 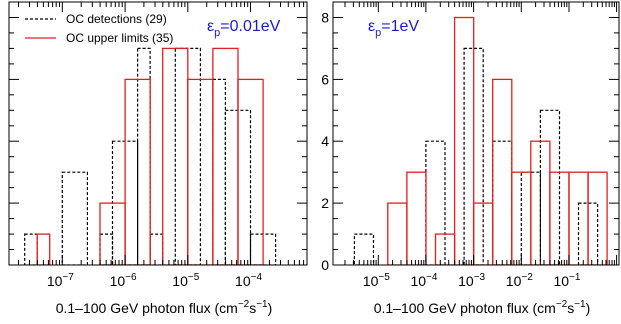 What do you see at coordinates (68, 277) in the screenshot?
I see `x-tick-exponent: −7` at bounding box center [68, 277].